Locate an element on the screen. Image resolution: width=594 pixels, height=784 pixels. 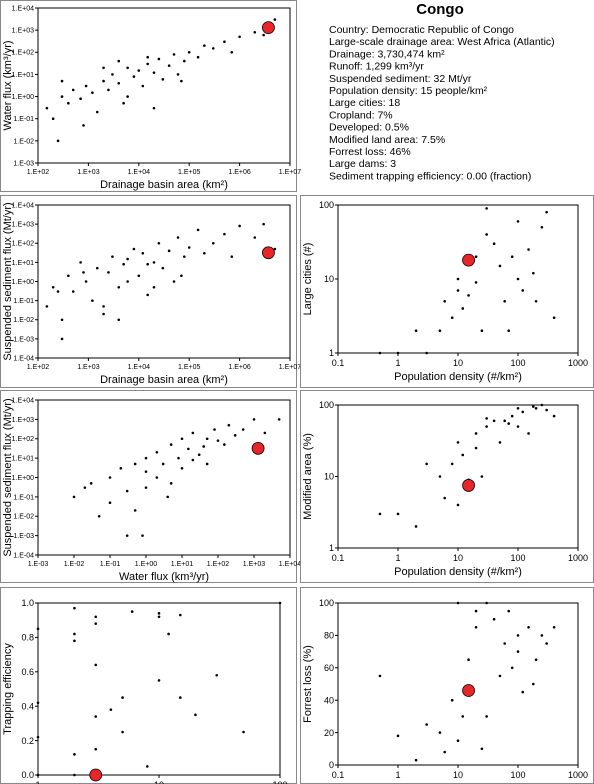
x-tick-label: 1.E-01 is located at coordinates (110, 564).